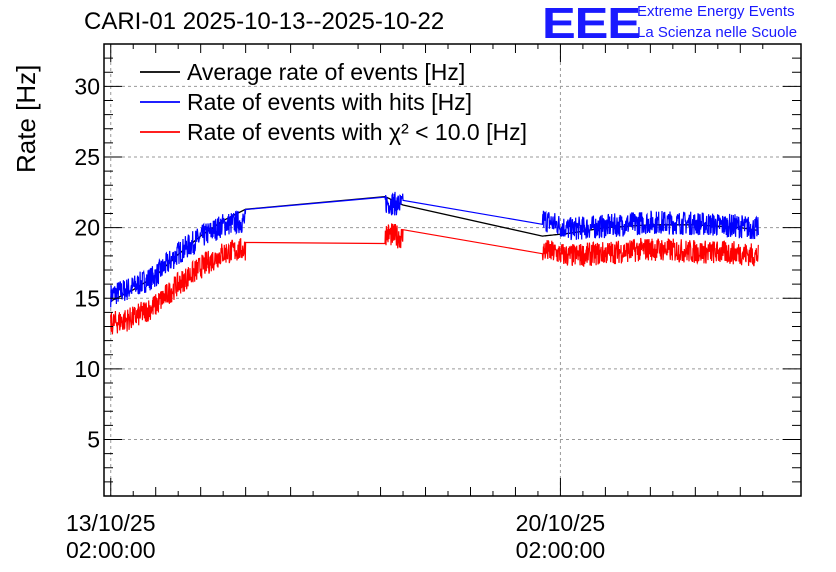 The image size is (836, 572). Describe the element at coordinates (326, 72) in the screenshot. I see `legend-label-0: Average rate of events [Hz]` at that location.